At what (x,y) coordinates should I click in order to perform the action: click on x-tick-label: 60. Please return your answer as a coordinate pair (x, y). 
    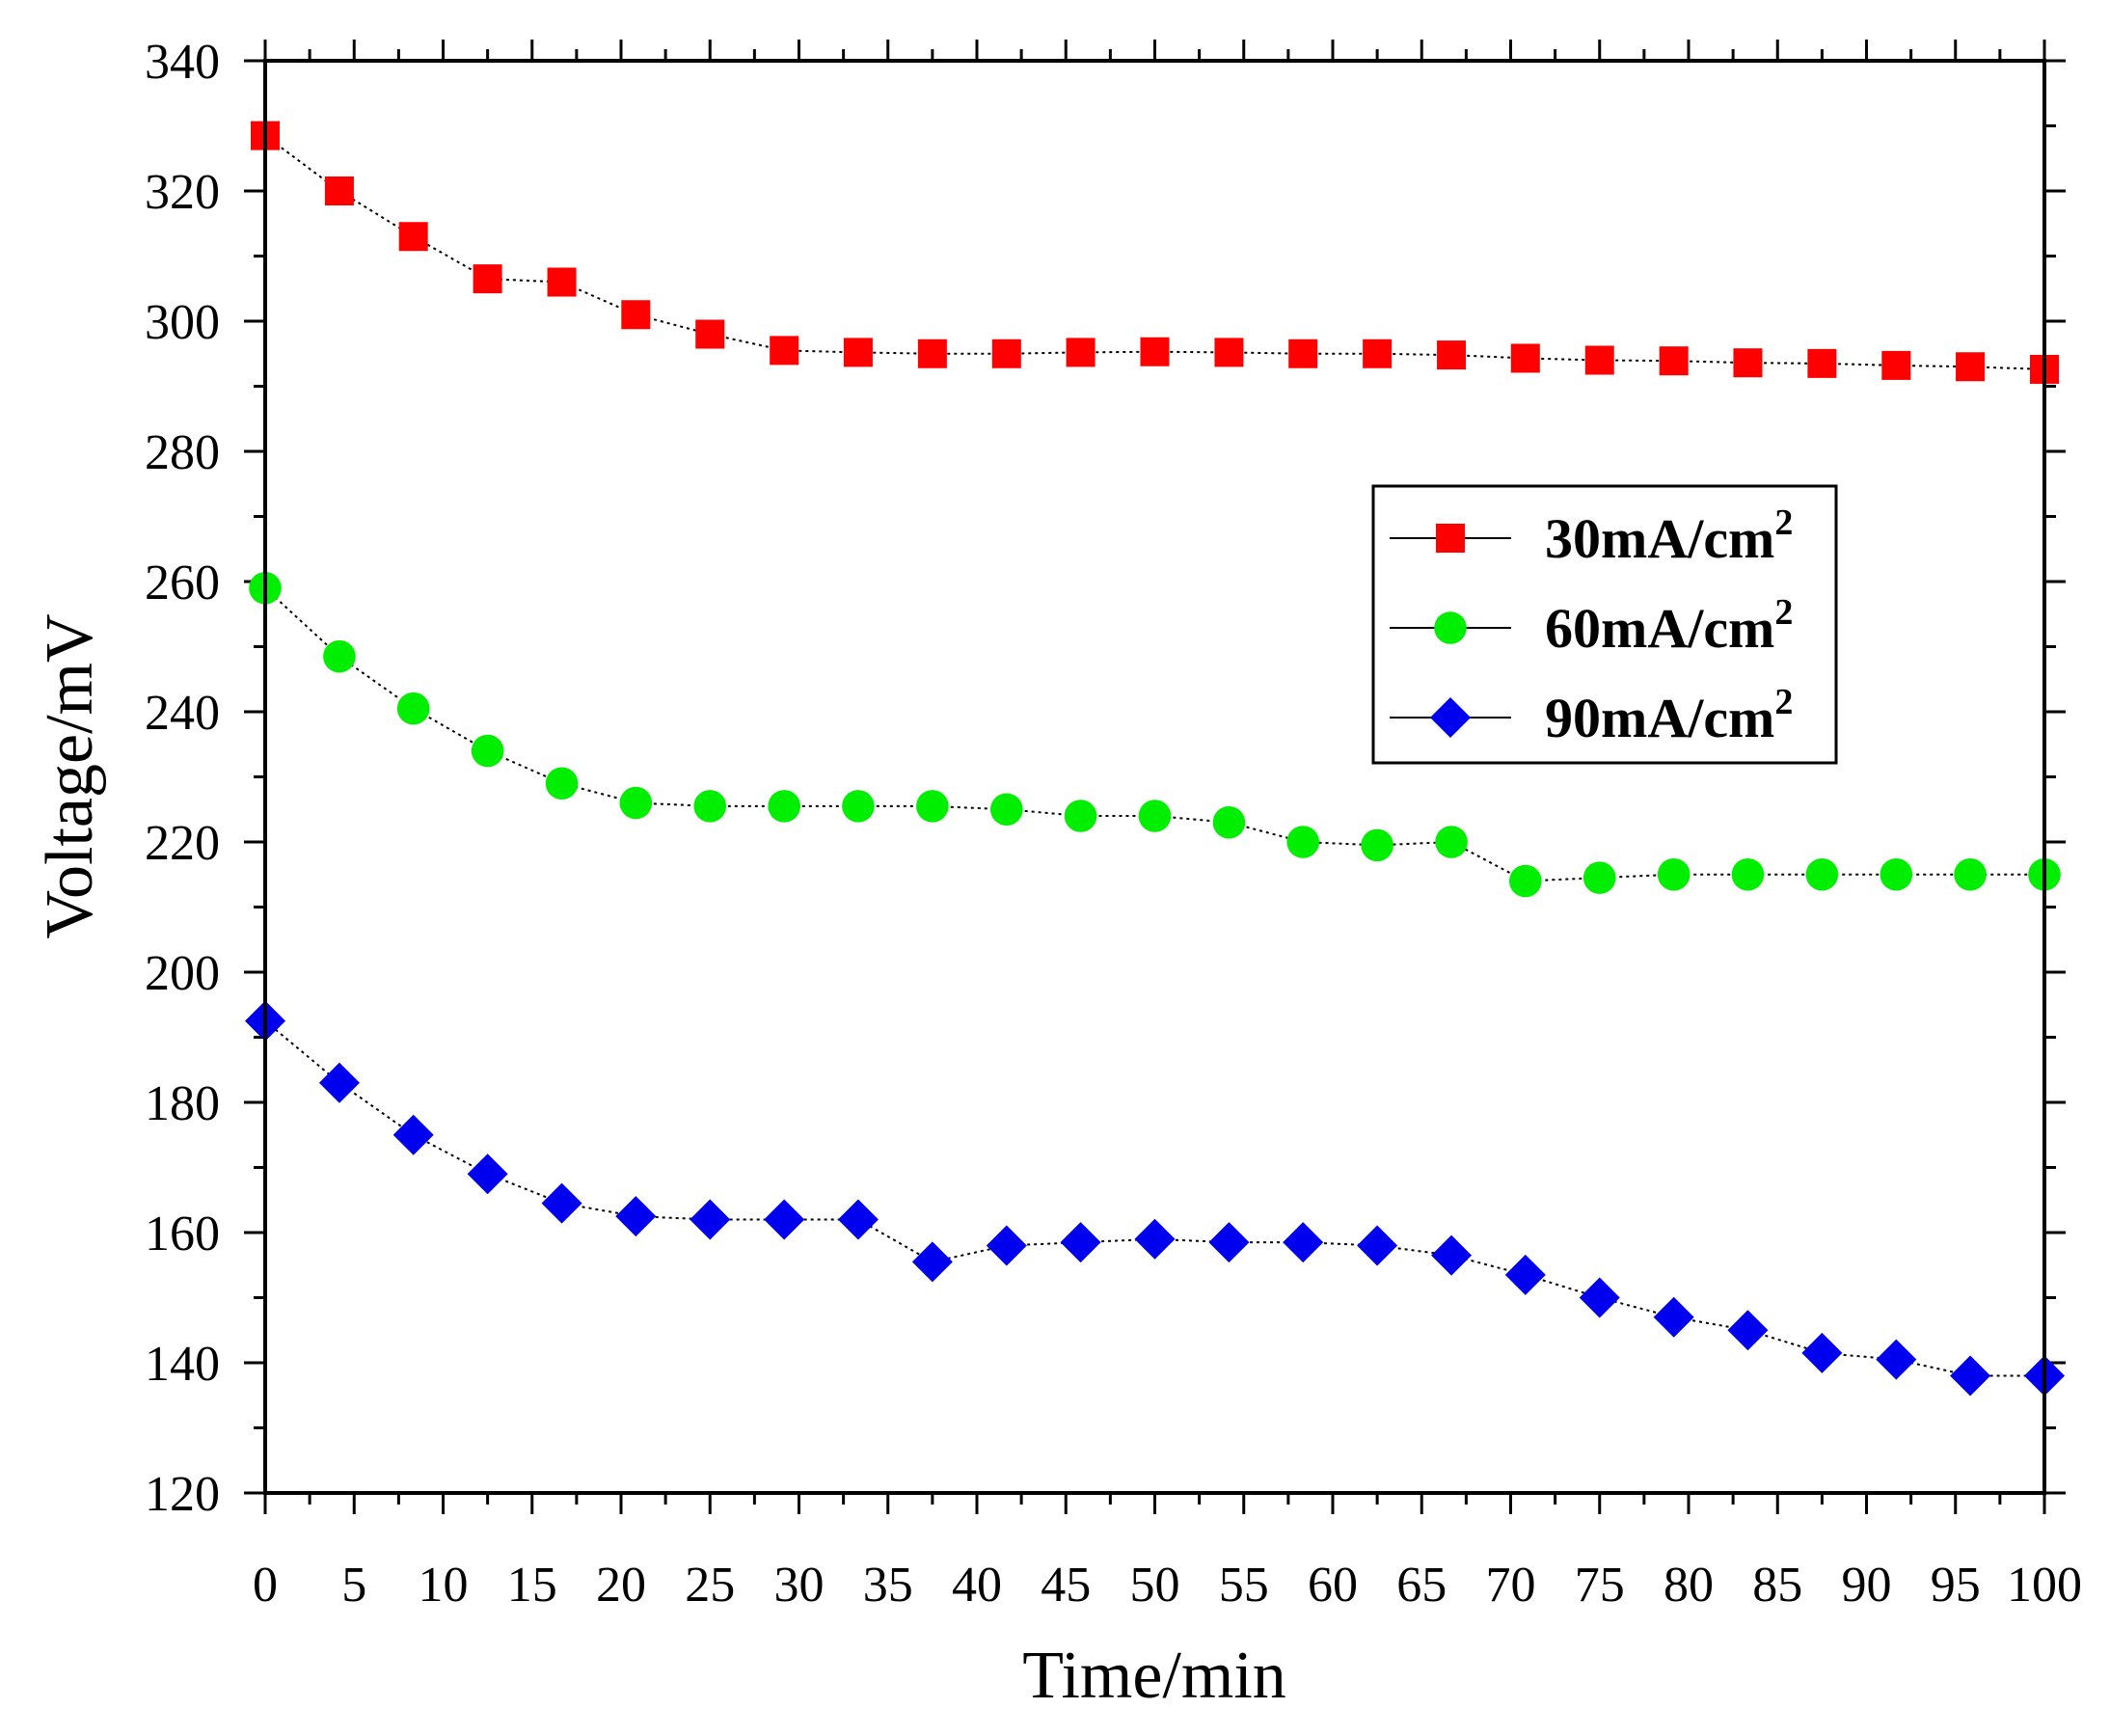
    Looking at the image, I should click on (1333, 1585).